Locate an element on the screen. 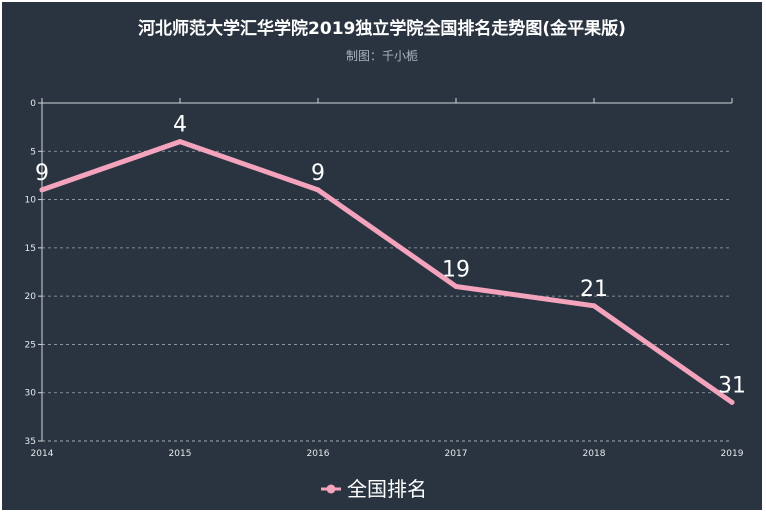 The width and height of the screenshot is (766, 514). legend: 全国排名 is located at coordinates (374, 489).